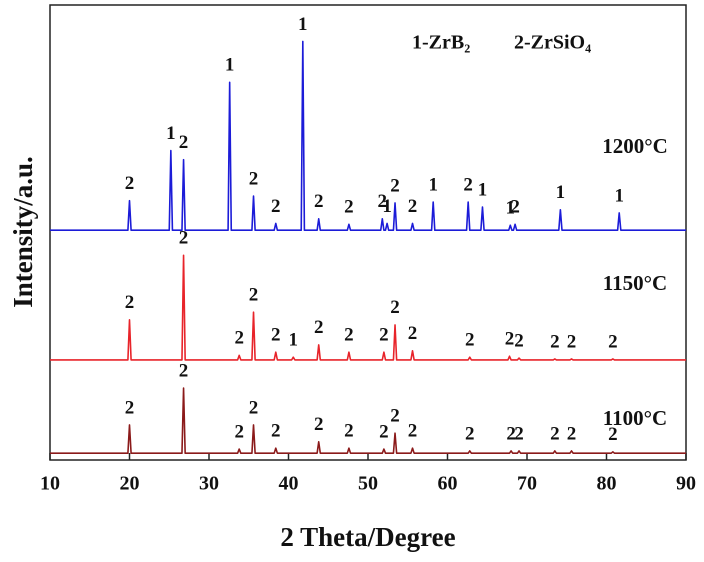  Describe the element at coordinates (130, 484) in the screenshot. I see `x-tick-label: 20` at that location.